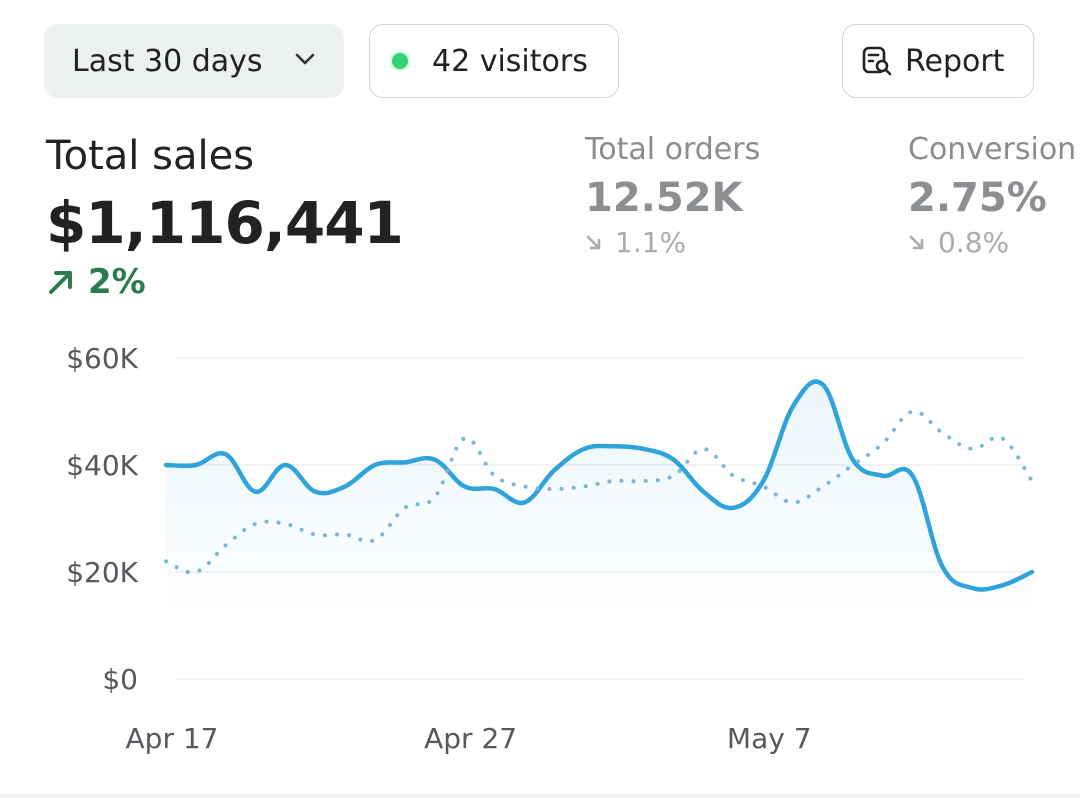 The height and width of the screenshot is (798, 1080). I want to click on date-range-dropdown: Last 30 days, so click(194, 61).